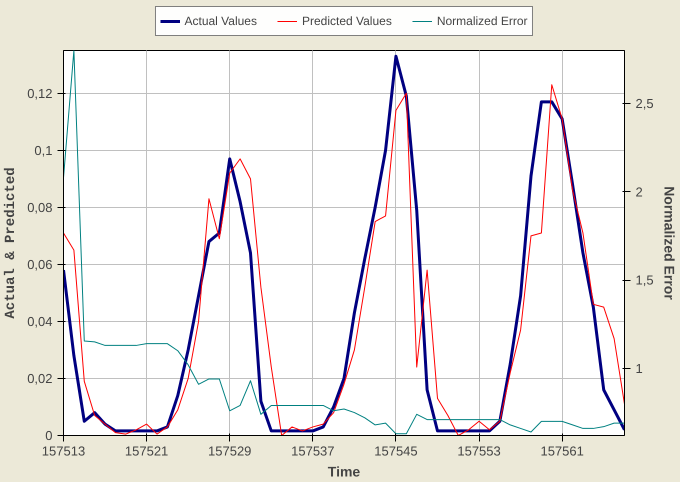 The image size is (687, 489). What do you see at coordinates (347, 21) in the screenshot?
I see `legend-label: Predicted Values` at bounding box center [347, 21].